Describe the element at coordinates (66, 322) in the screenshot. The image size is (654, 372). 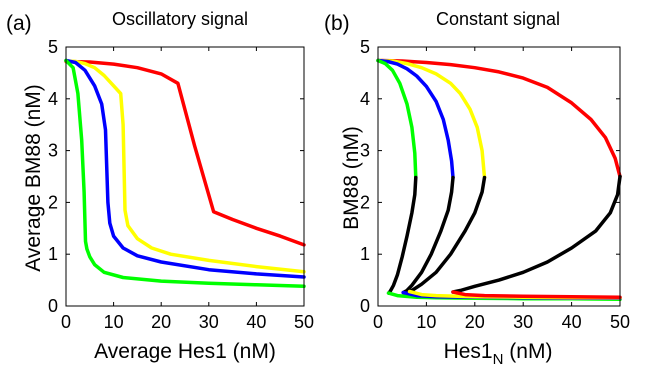
I see `panel-a-xtick-label: 0` at that location.